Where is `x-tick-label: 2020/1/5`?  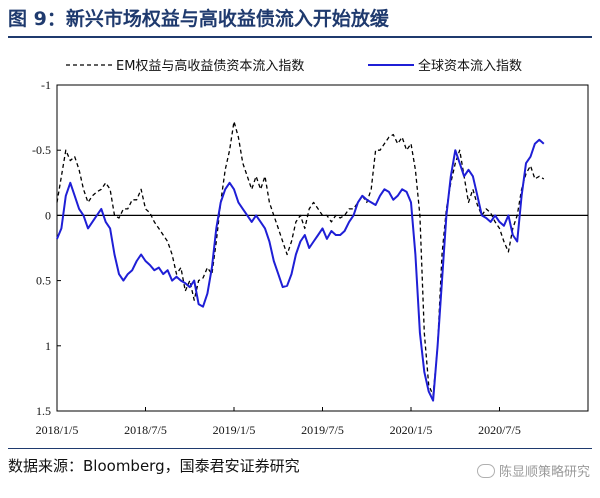 x-tick-label: 2020/1/5 is located at coordinates (411, 430).